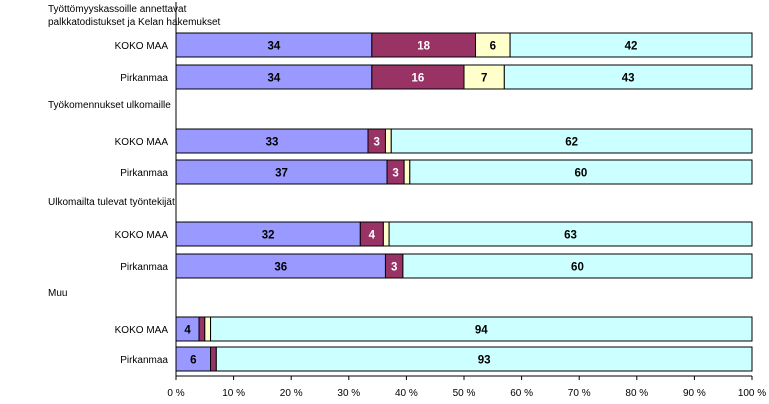 The height and width of the screenshot is (404, 769). I want to click on data-label: 36, so click(280, 268).